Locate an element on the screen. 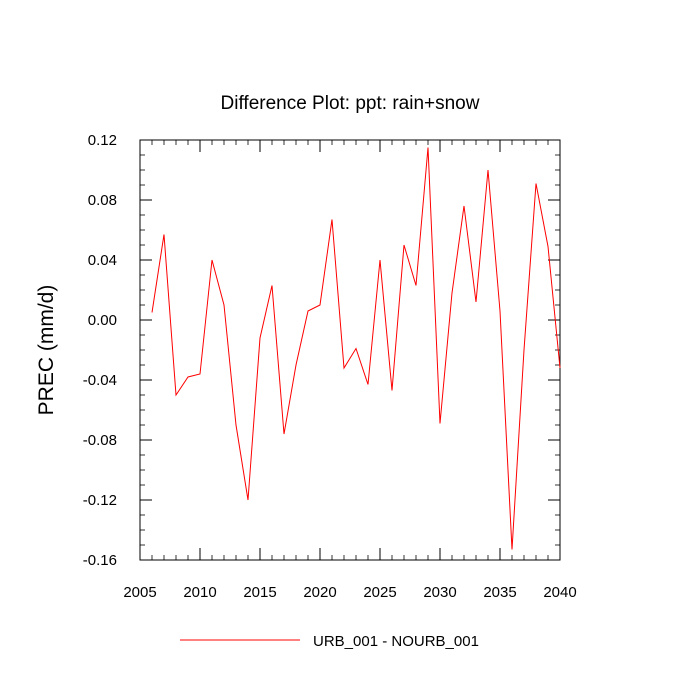 This screenshot has height=700, width=700. legend-label: URB_001 - NOURB_001 is located at coordinates (396, 641).